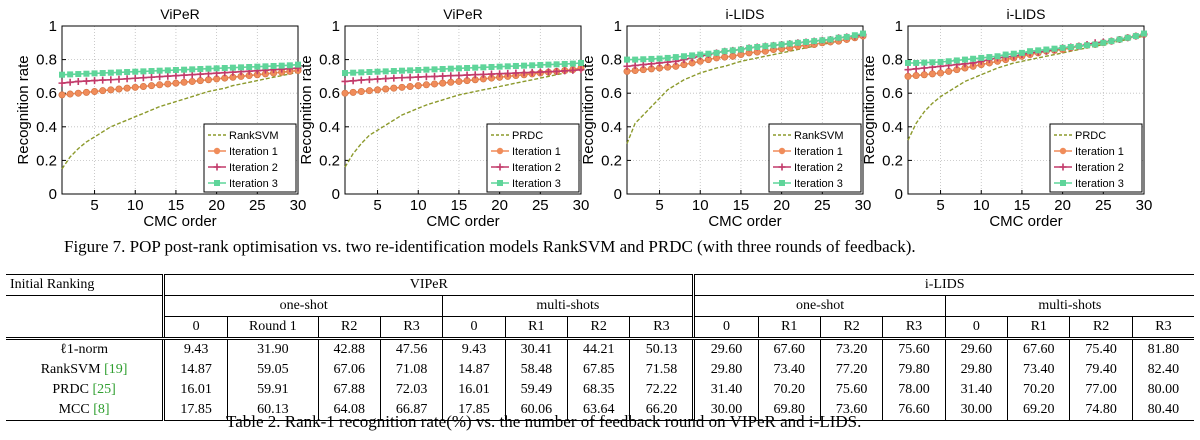  I want to click on table-cell: 17.85, so click(195, 410).